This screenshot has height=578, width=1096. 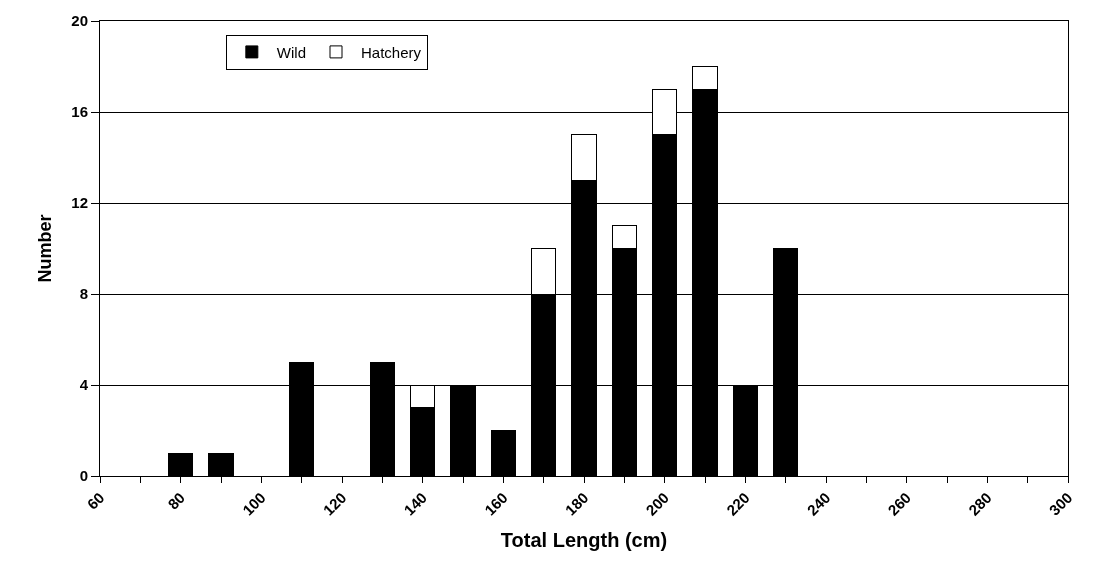 What do you see at coordinates (334, 503) in the screenshot?
I see `x-tick-label: 120` at bounding box center [334, 503].